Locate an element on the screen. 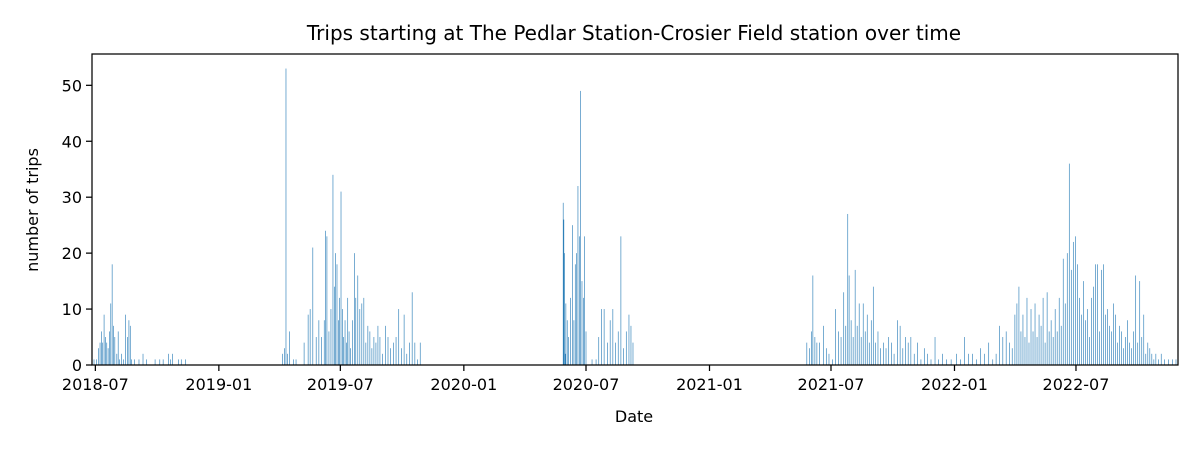  x-tick-label: 2019-07 is located at coordinates (340, 384).